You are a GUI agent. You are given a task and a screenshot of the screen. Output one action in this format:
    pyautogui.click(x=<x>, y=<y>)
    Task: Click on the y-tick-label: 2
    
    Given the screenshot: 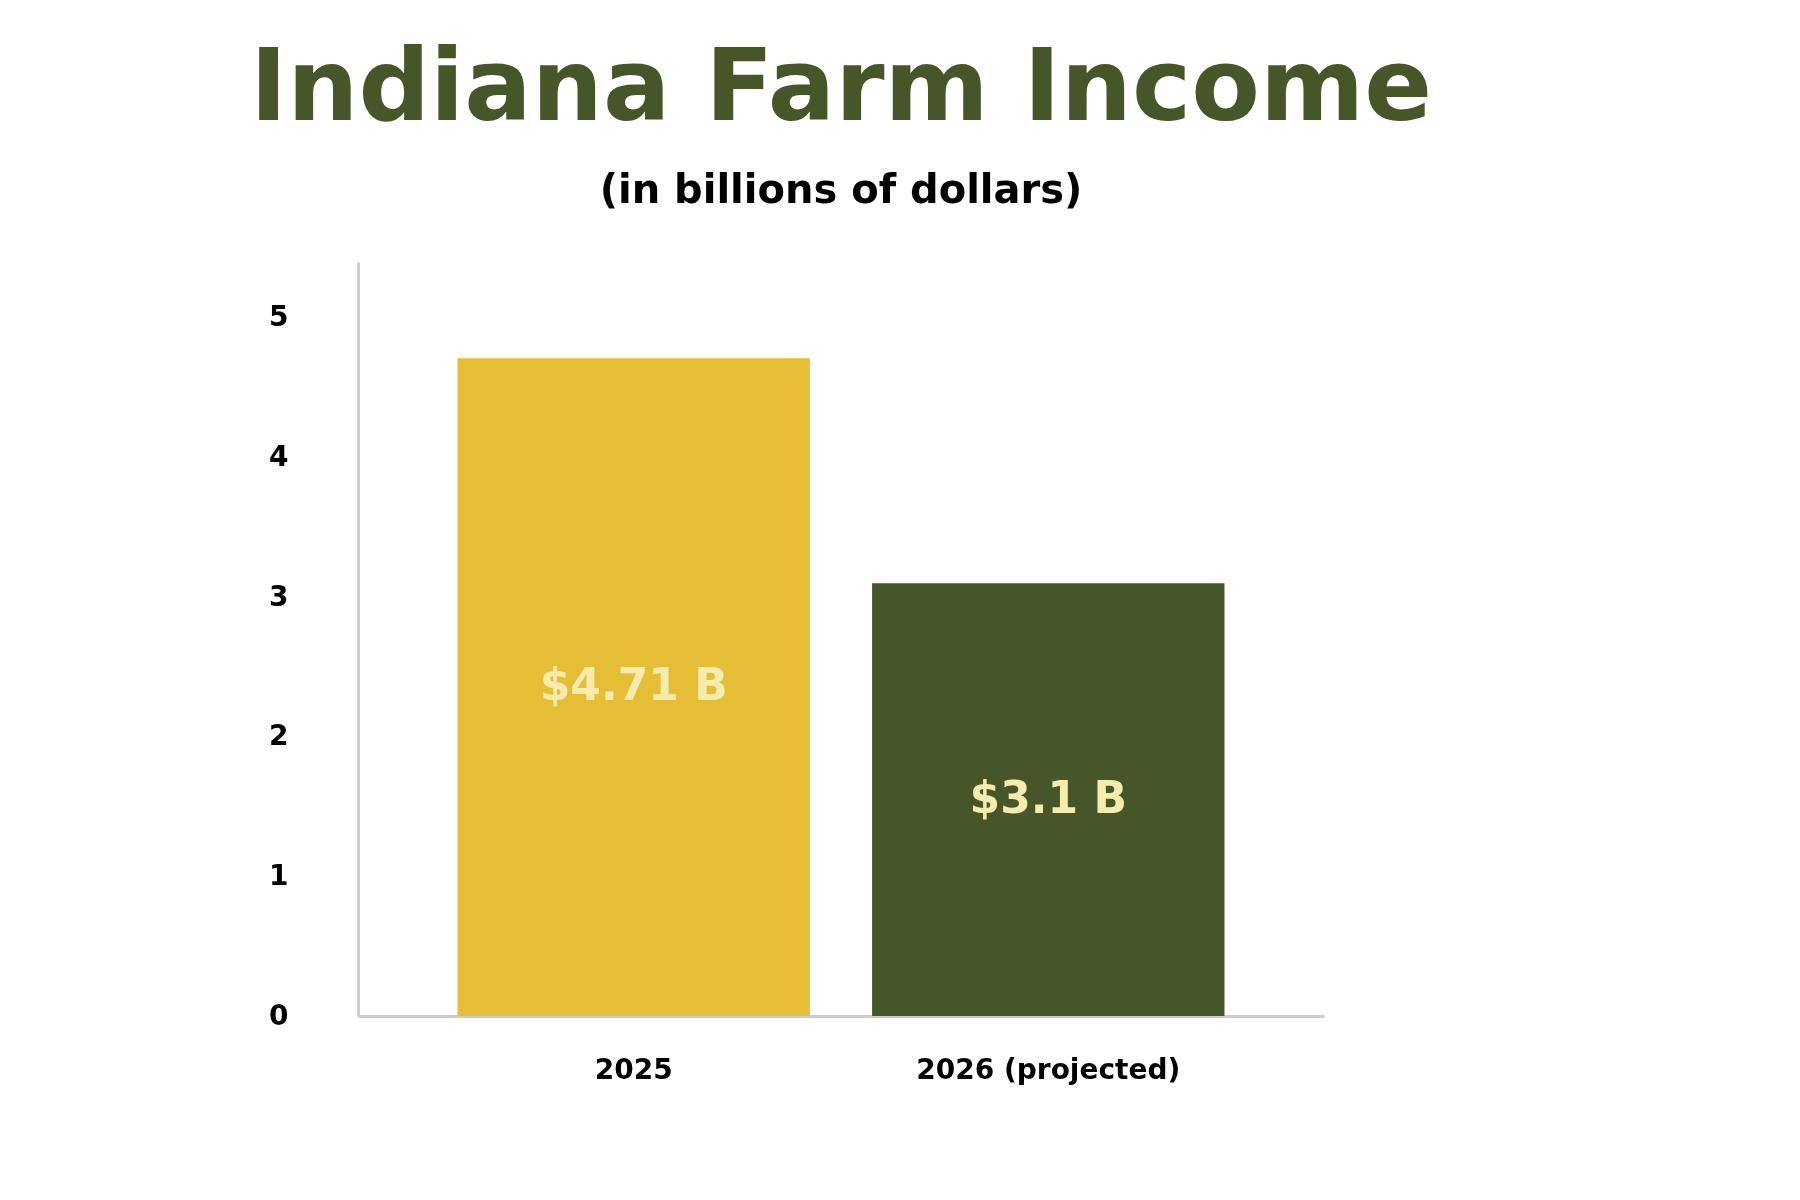 What is the action you would take?
    pyautogui.click(x=279, y=736)
    